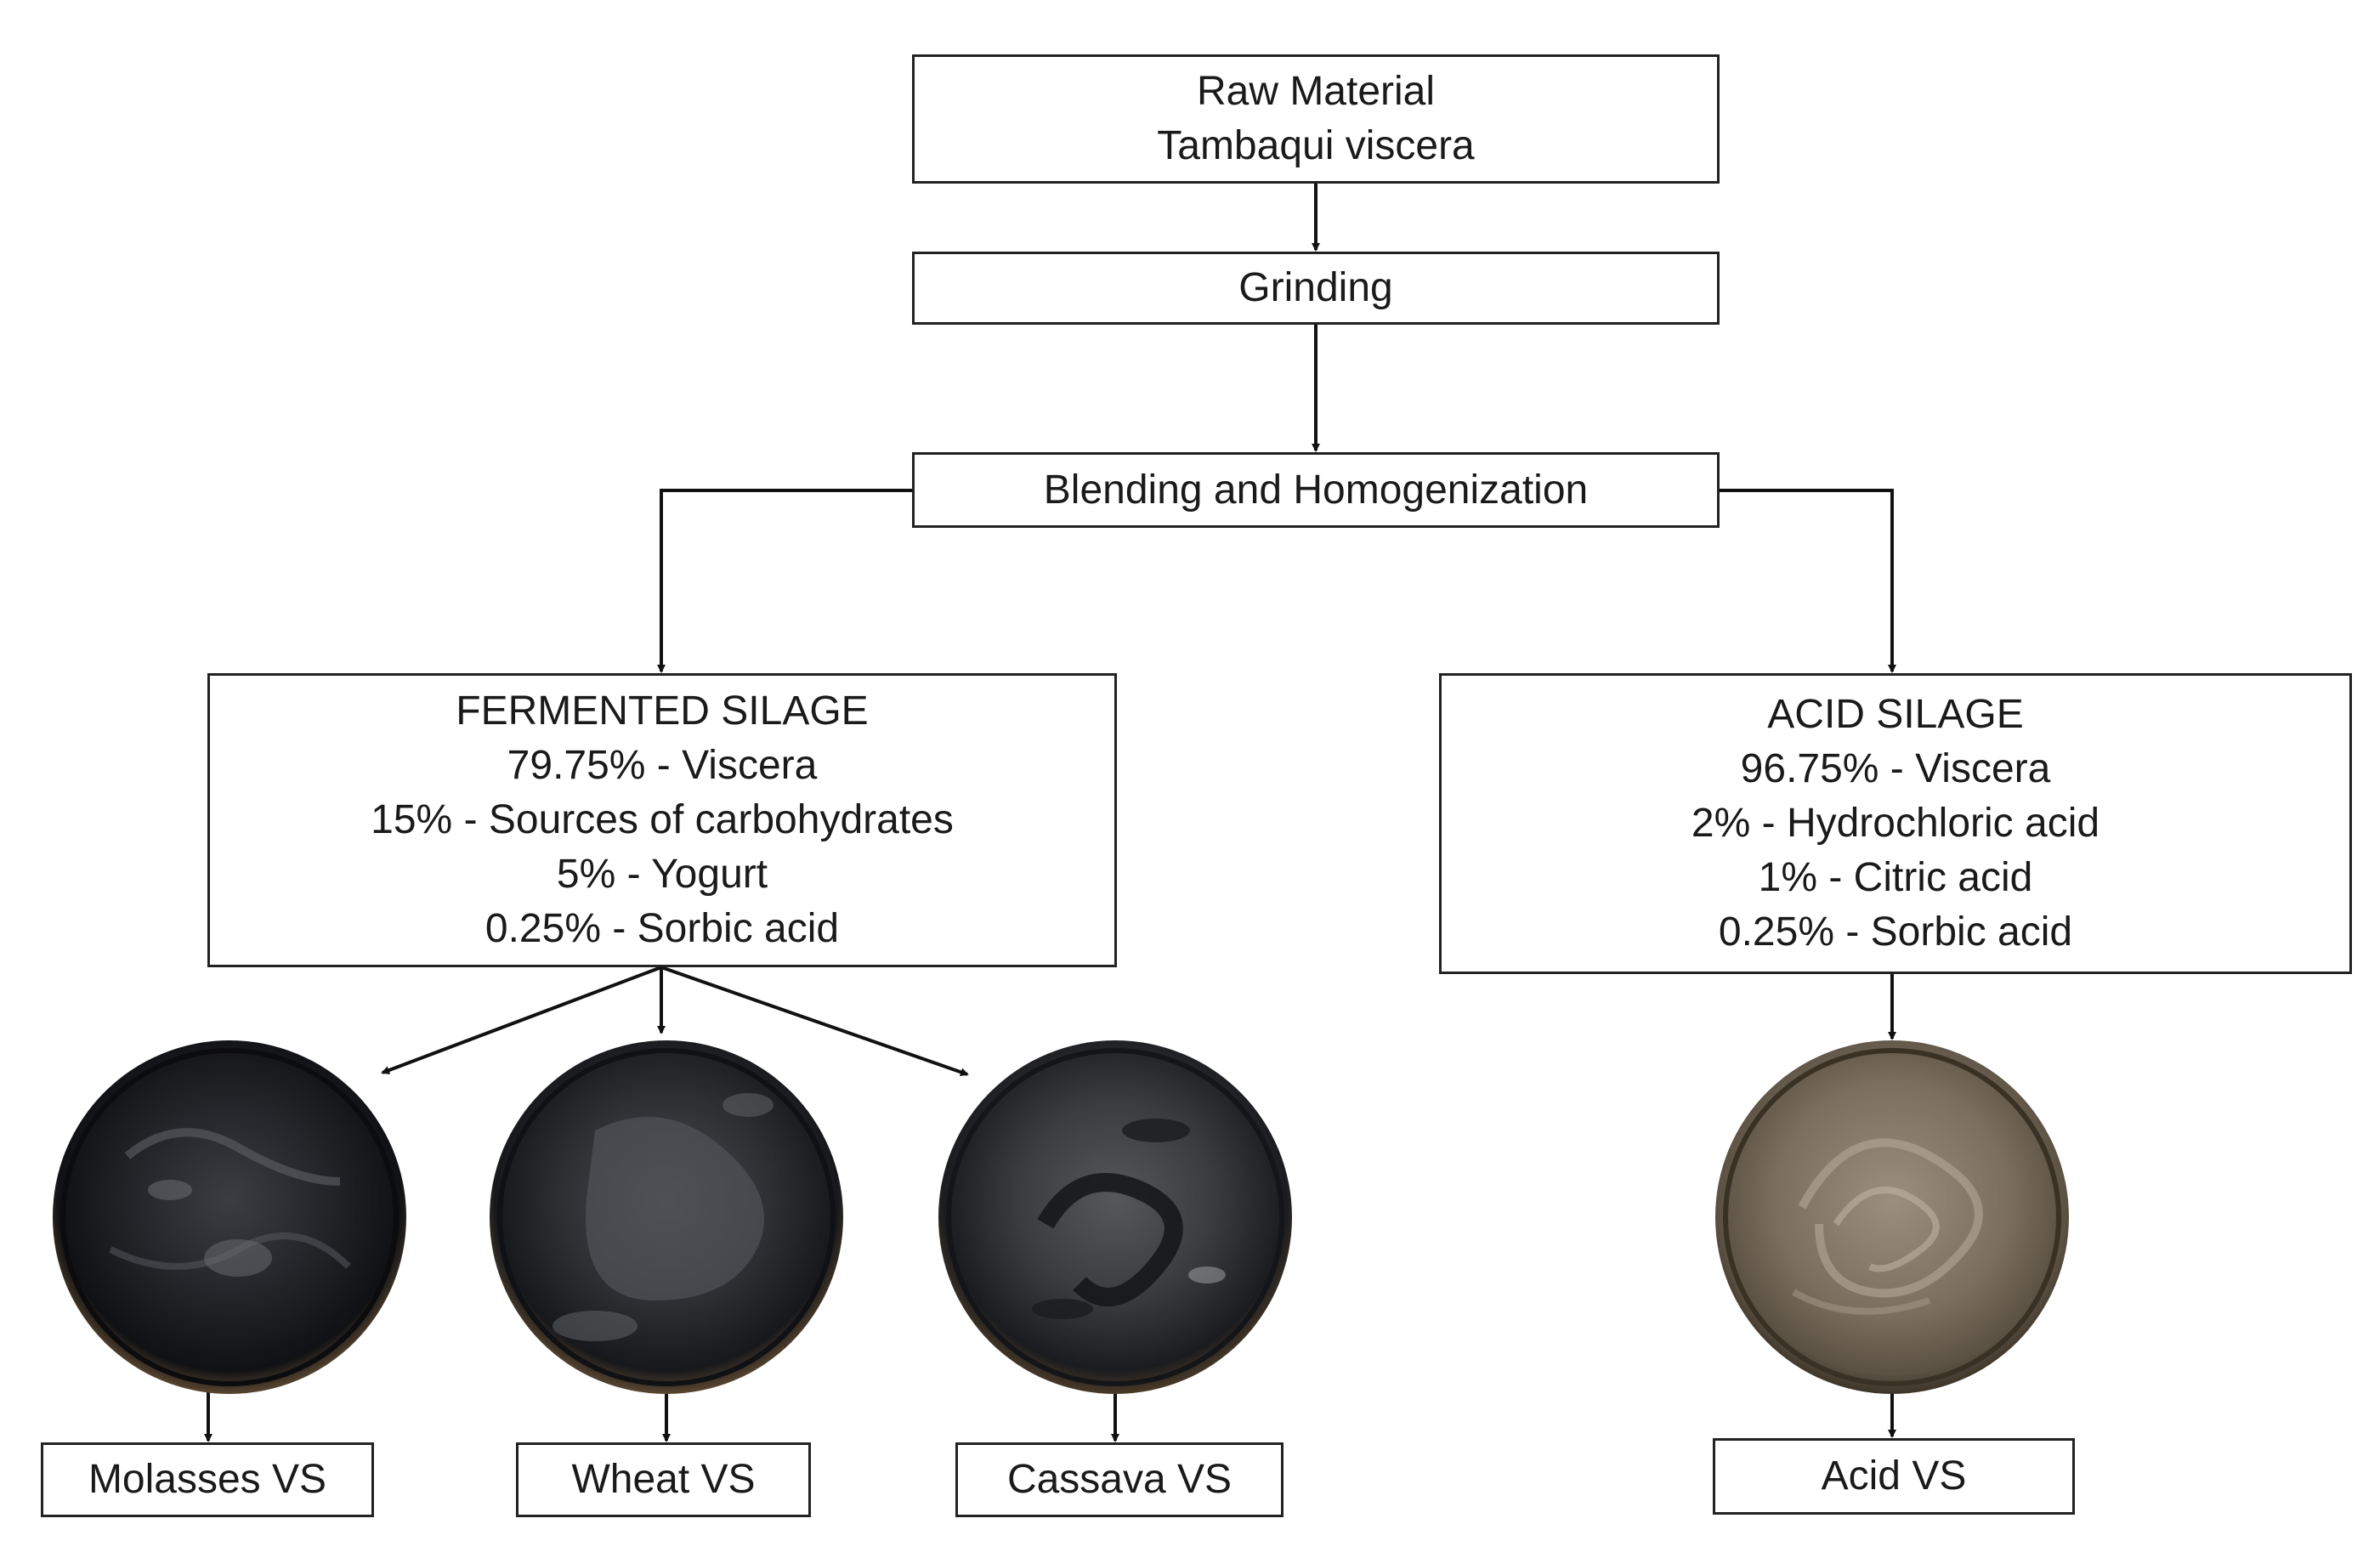  What do you see at coordinates (1895, 932) in the screenshot?
I see `acid-item: 0.25% - Sorbic acid` at bounding box center [1895, 932].